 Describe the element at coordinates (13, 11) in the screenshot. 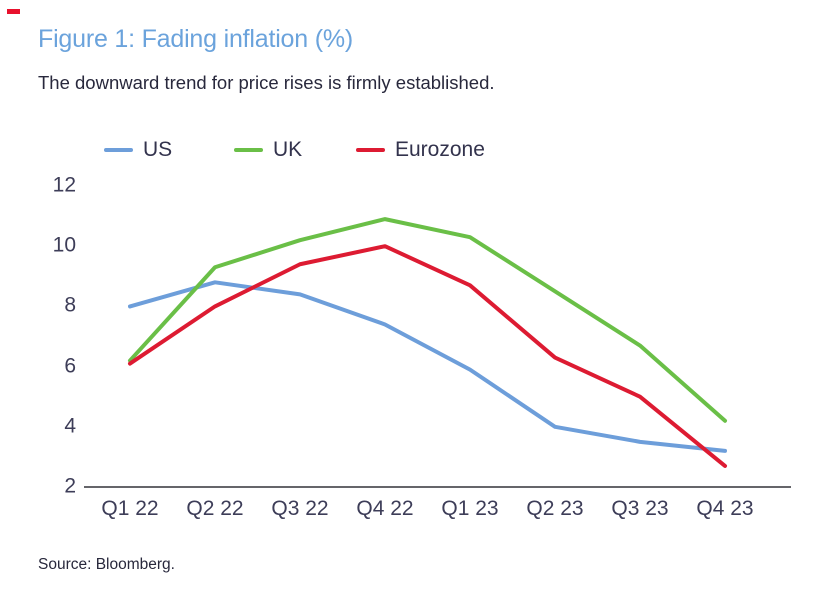

I see `red-corner-mark` at that location.